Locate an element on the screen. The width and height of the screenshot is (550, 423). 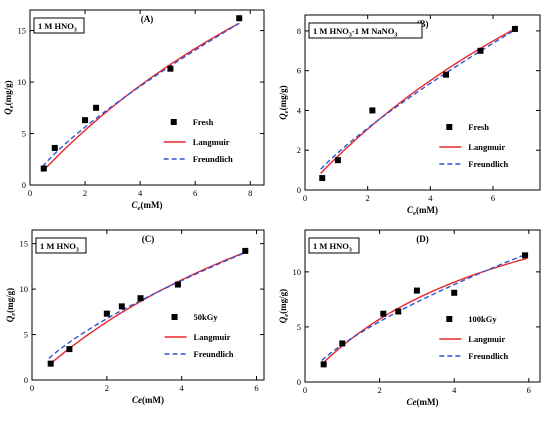
panel-letter-a: (A) is located at coordinates (147, 19).